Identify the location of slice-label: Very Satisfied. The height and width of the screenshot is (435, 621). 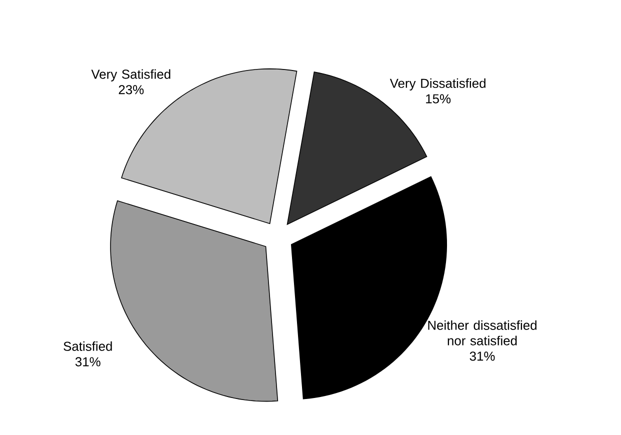
(130, 75).